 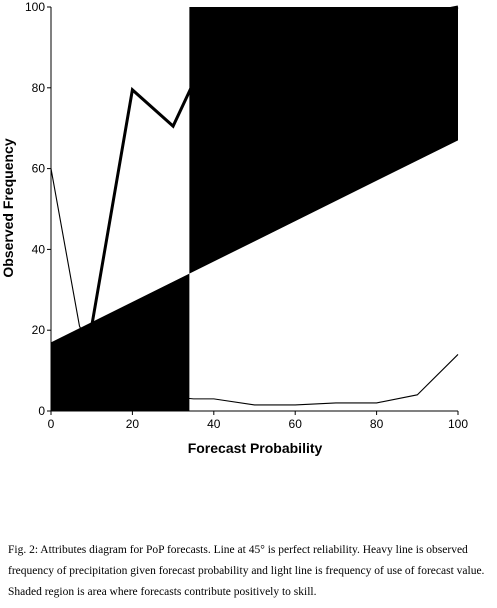 I want to click on x-tick-label: 60, so click(x=296, y=424).